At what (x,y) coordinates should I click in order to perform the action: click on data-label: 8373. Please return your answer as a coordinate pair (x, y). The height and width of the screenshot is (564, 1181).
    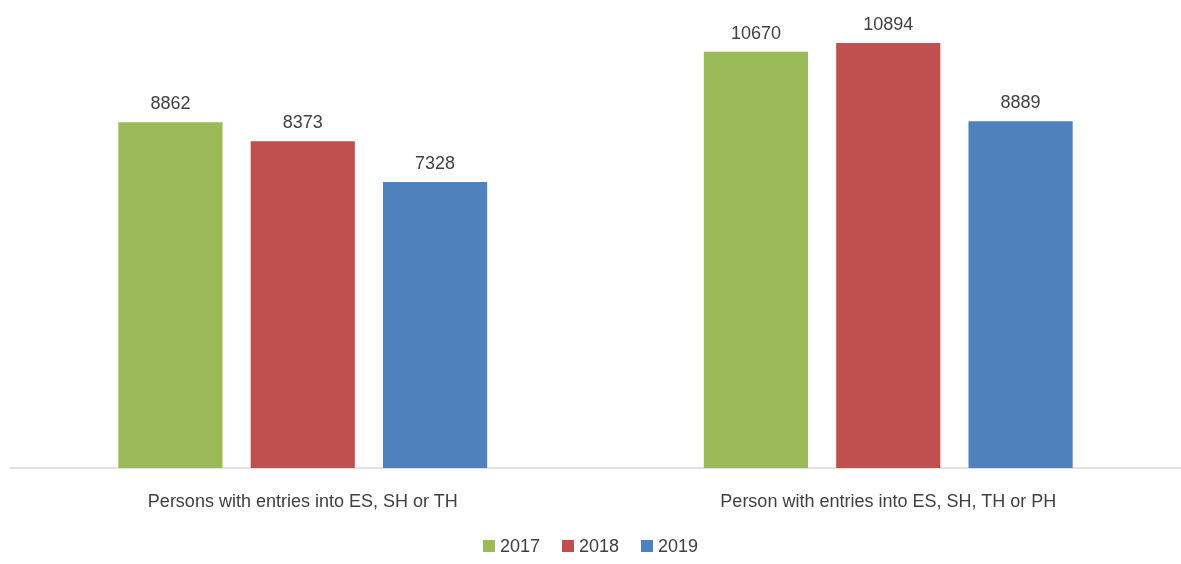
    Looking at the image, I should click on (302, 122).